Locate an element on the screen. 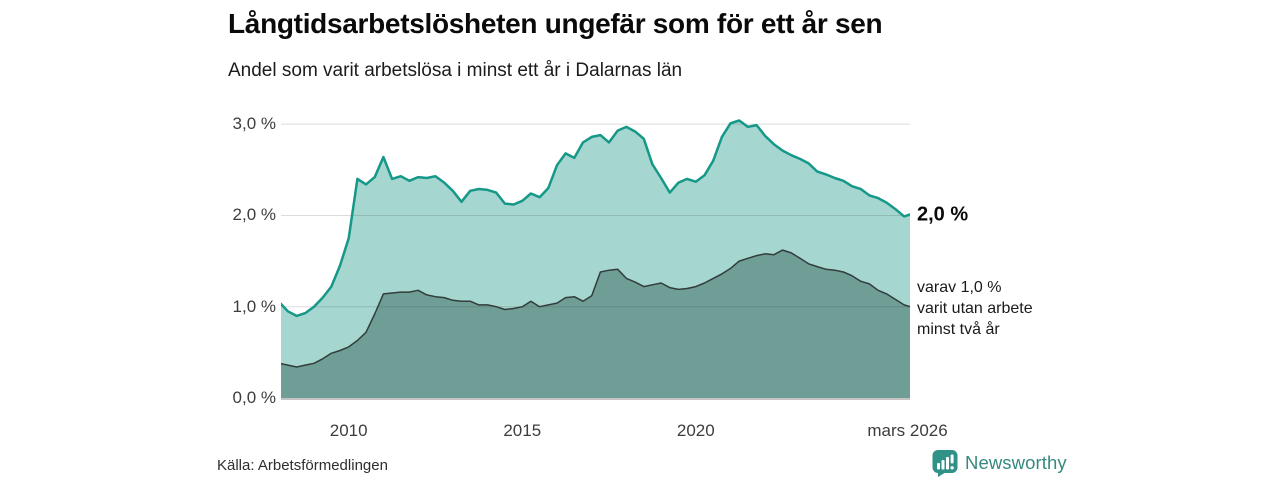  y-tick-label: 3,0 % is located at coordinates (254, 124).